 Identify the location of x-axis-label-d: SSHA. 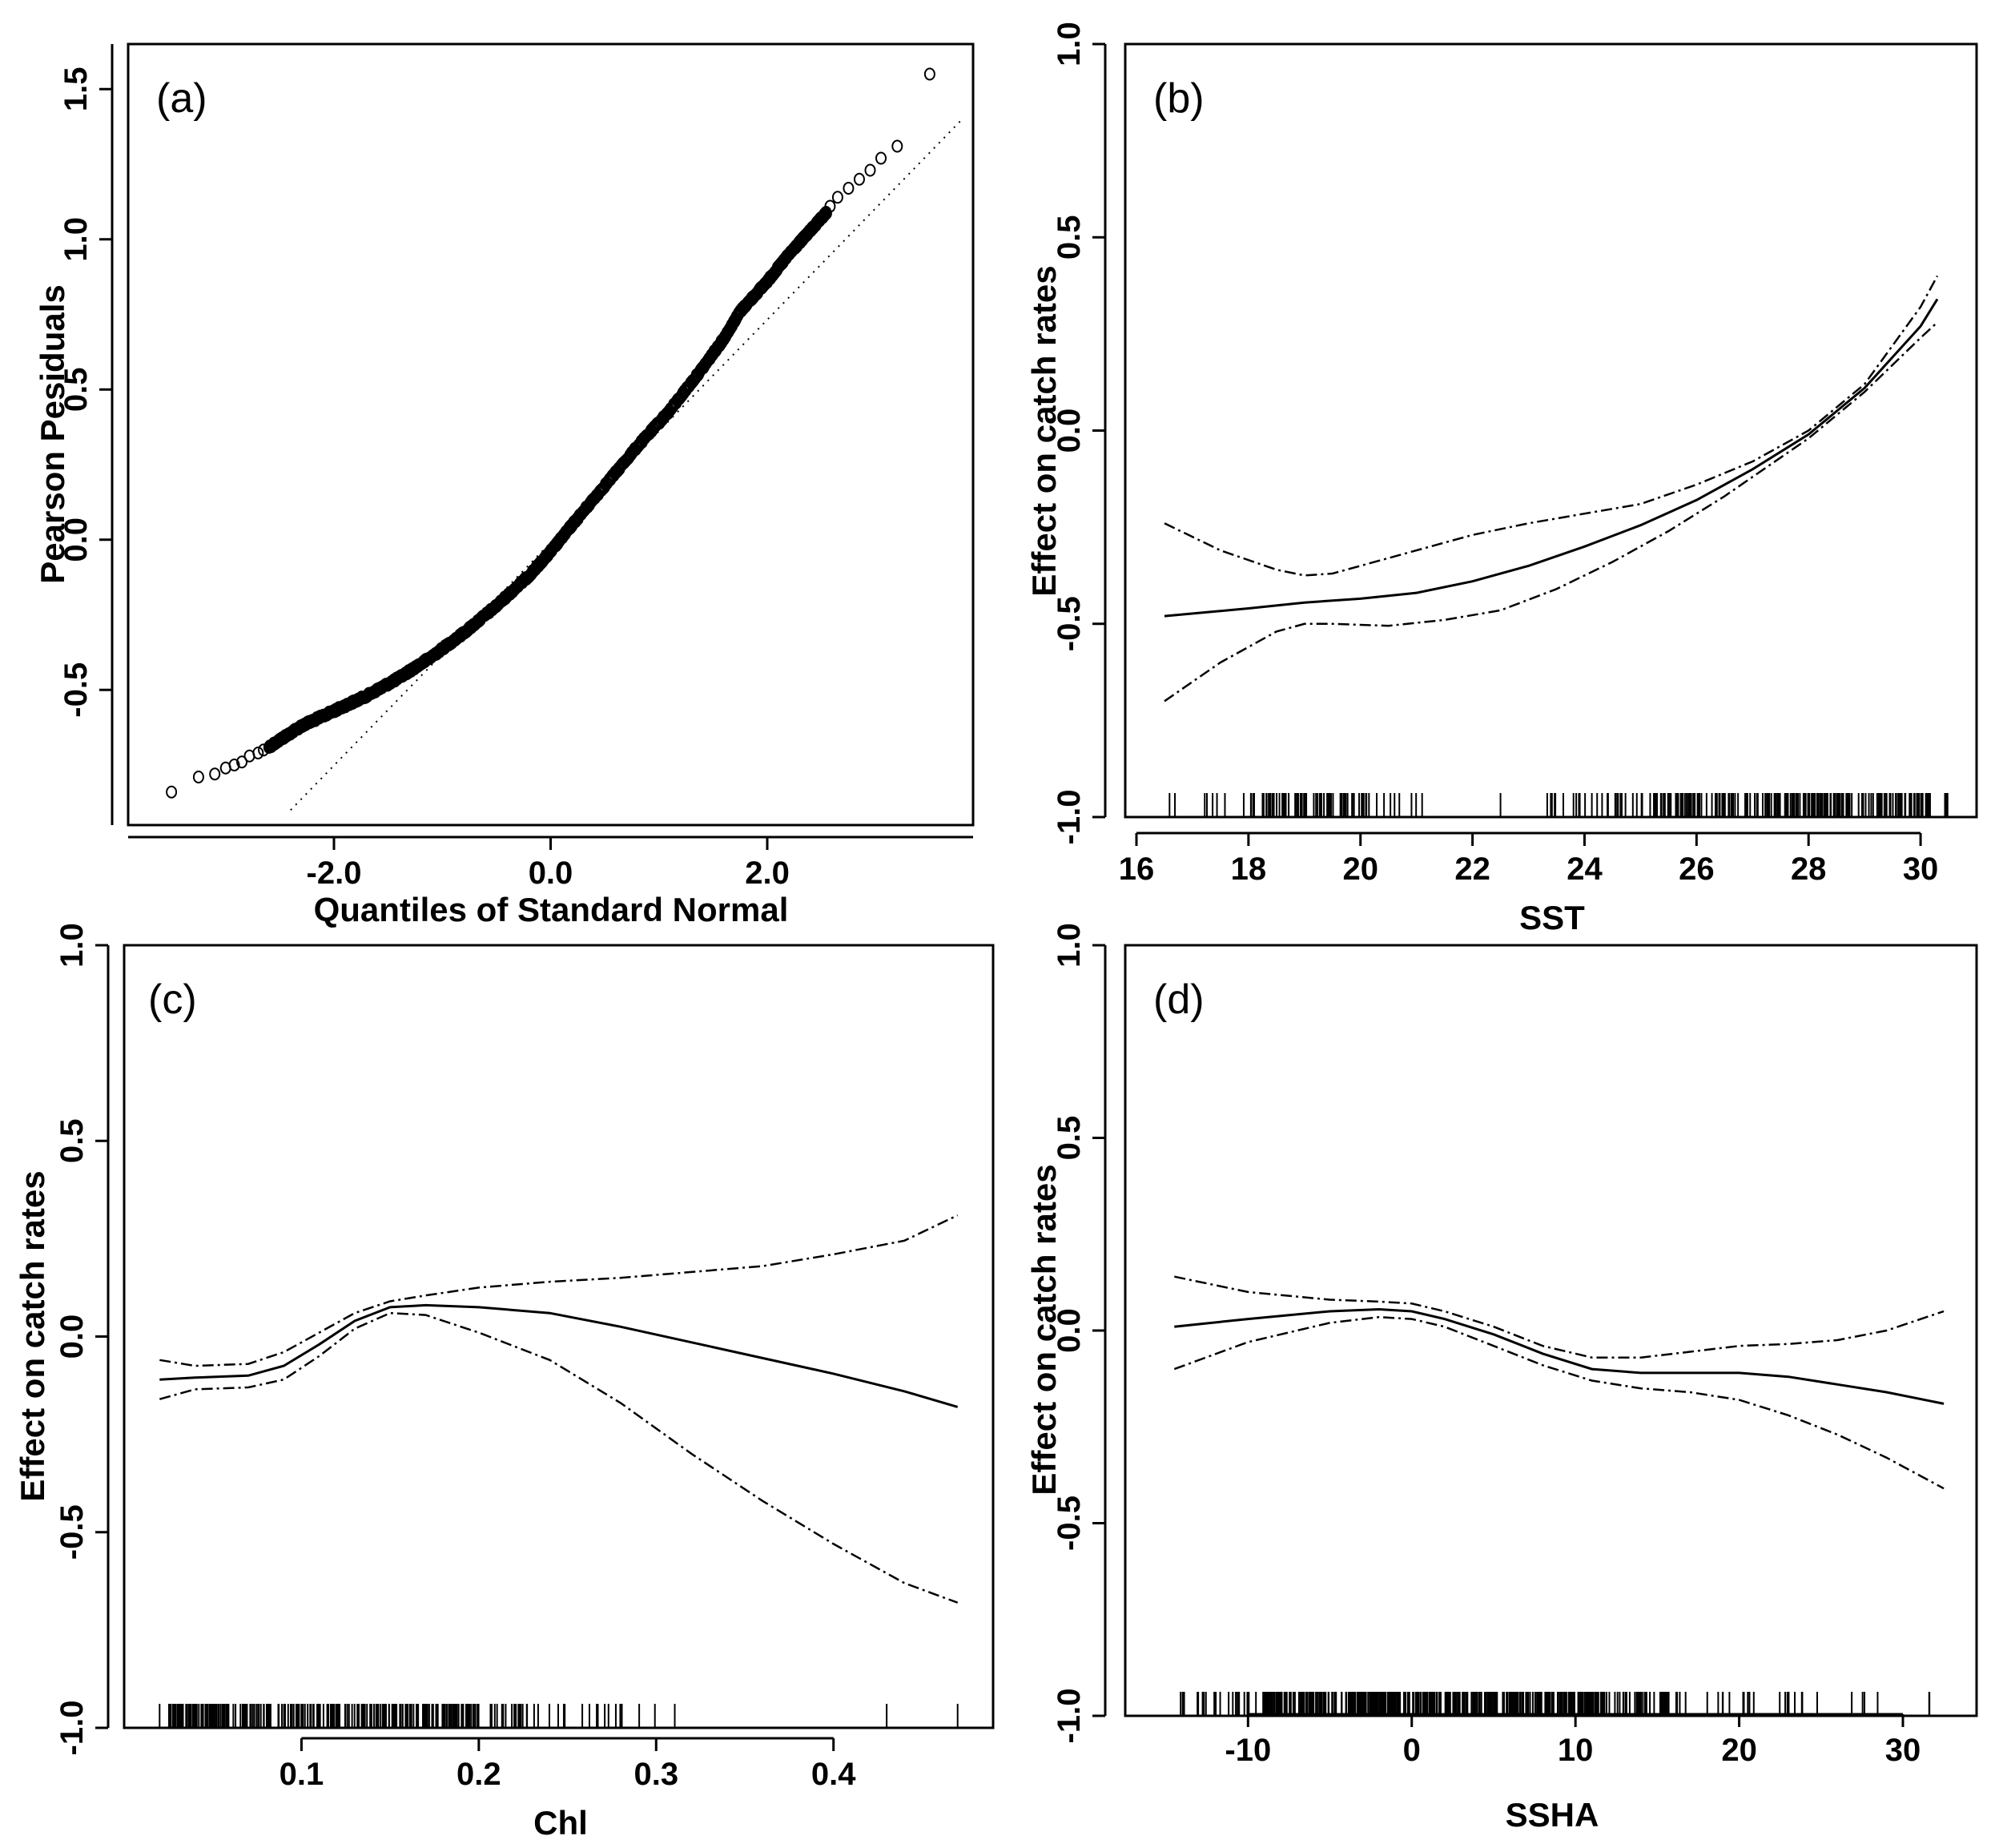
(1553, 1815).